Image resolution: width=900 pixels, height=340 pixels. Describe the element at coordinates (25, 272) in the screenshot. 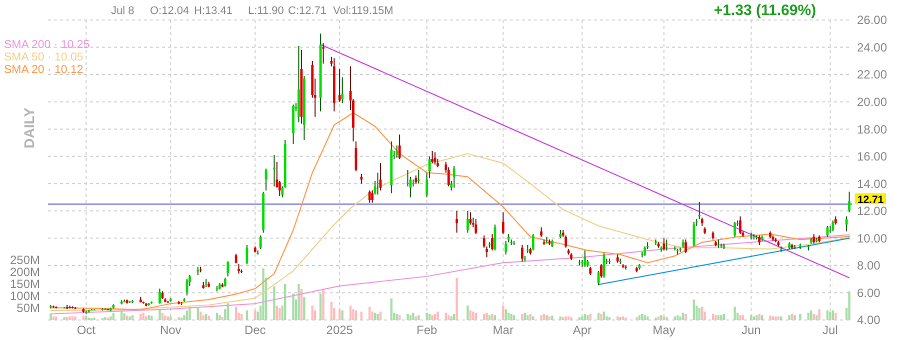

I see `y2-tick-label: 200M` at that location.